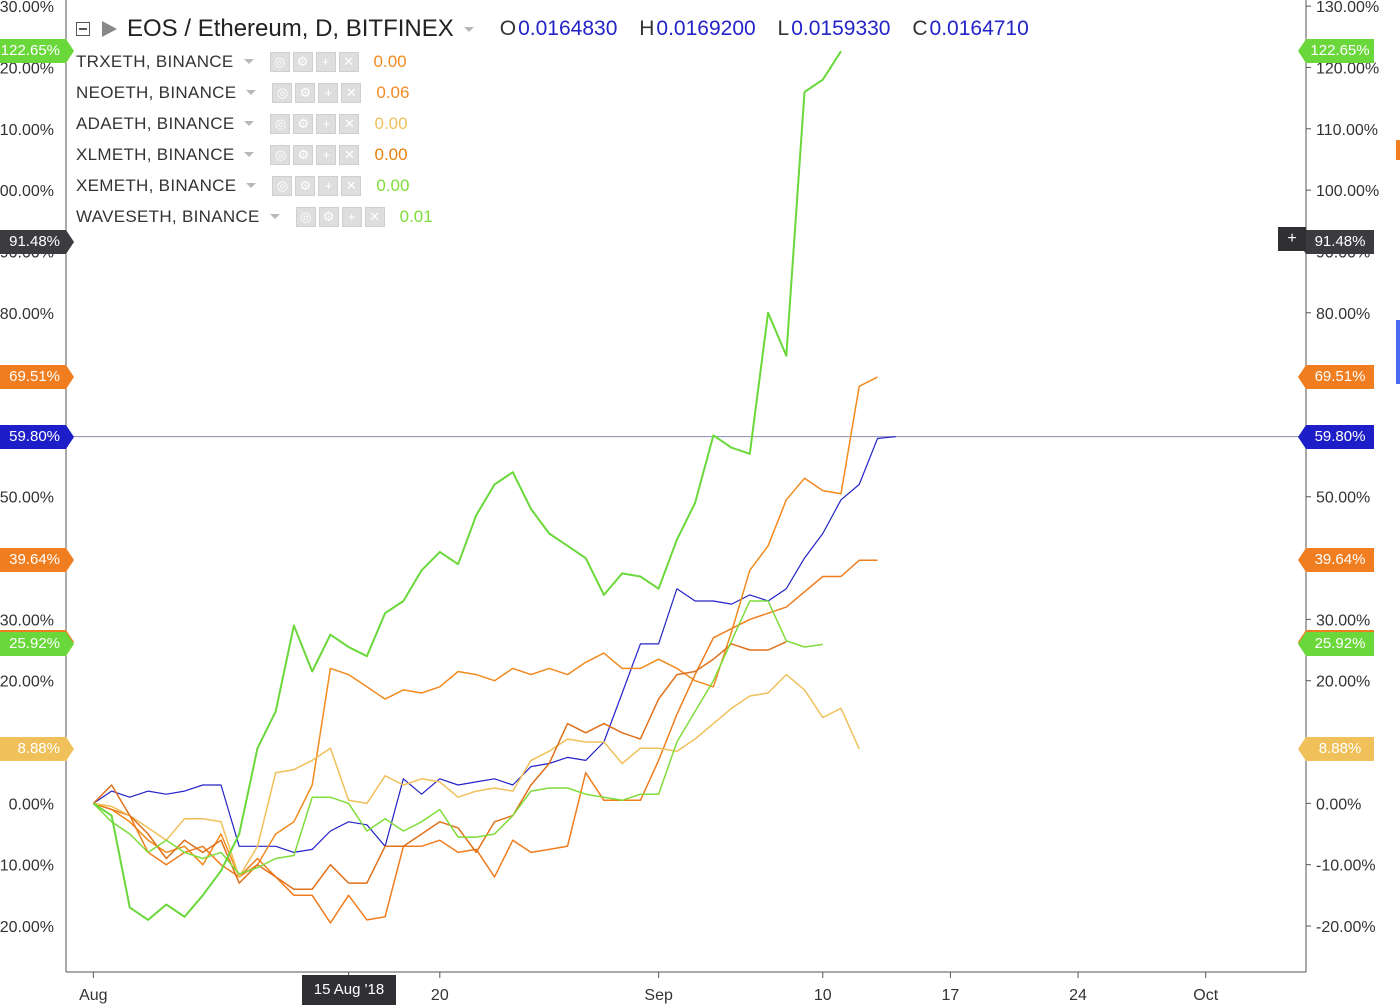 This screenshot has height=1008, width=1400. What do you see at coordinates (1336, 51) in the screenshot?
I see `price-tag-right: 122.65%` at bounding box center [1336, 51].